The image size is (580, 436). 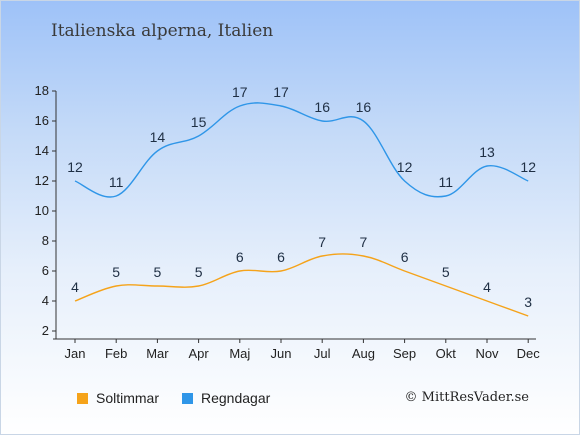 What do you see at coordinates (42, 210) in the screenshot?
I see `y-tick-label: 10` at bounding box center [42, 210].